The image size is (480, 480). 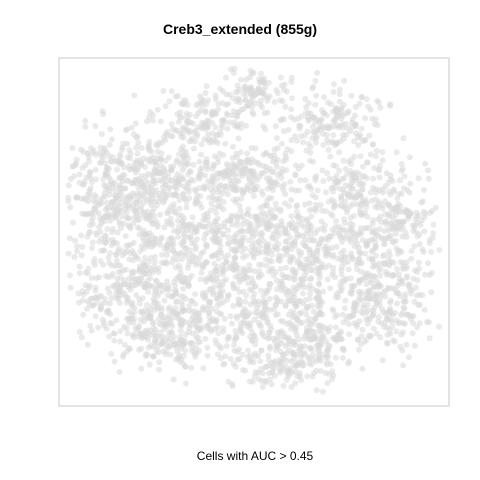 I want to click on chart-caption: Cells with AUC > 0.45, so click(x=255, y=456).